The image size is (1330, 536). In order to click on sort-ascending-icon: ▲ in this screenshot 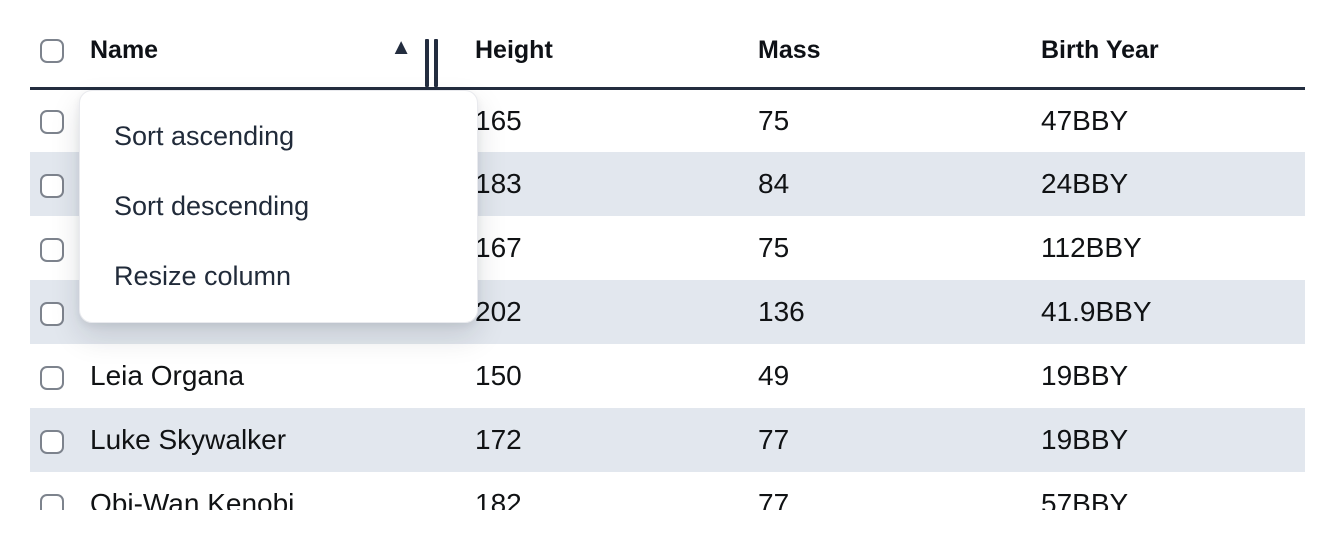, I will do `click(401, 46)`.